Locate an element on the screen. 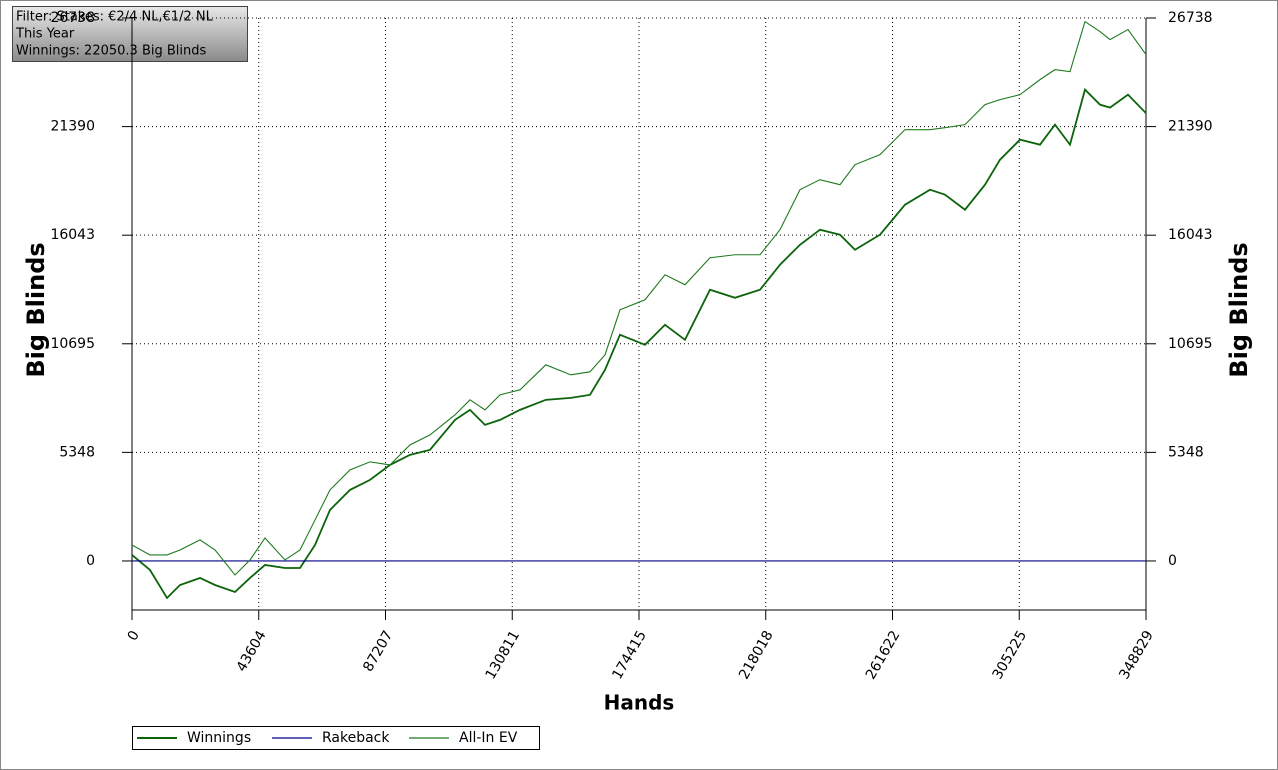 This screenshot has width=1278, height=770. y-tick-label: 21390 is located at coordinates (72, 127).